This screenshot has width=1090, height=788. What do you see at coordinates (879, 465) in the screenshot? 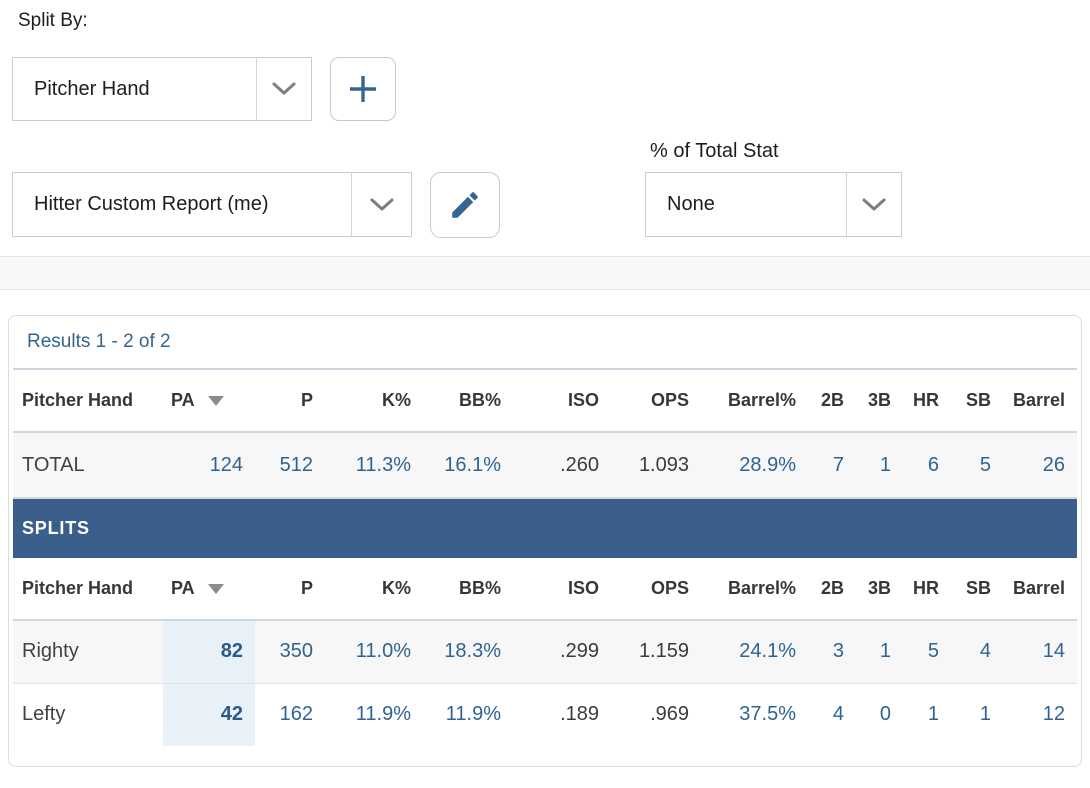
I see `total-3b: 1` at bounding box center [879, 465].